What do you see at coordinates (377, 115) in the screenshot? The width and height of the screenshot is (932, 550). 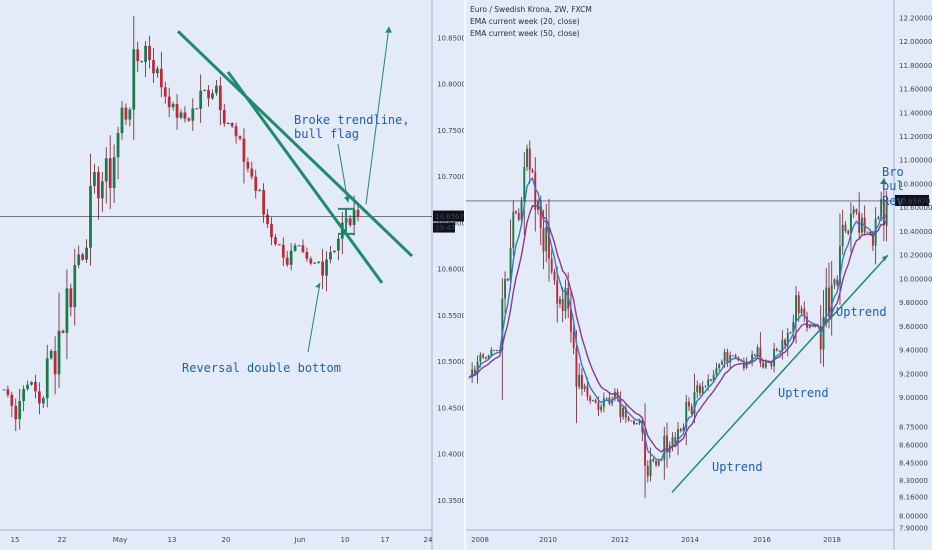 I see `projection-arrow` at bounding box center [377, 115].